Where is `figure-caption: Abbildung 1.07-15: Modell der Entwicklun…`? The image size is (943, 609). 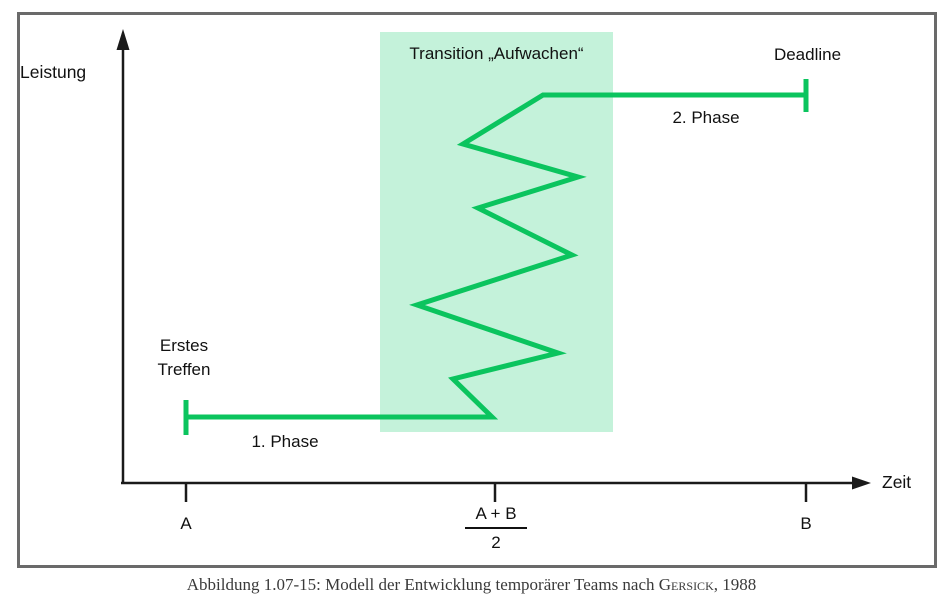
figure-caption: Abbildung 1.07-15: Modell der Entwicklun… is located at coordinates (471, 585).